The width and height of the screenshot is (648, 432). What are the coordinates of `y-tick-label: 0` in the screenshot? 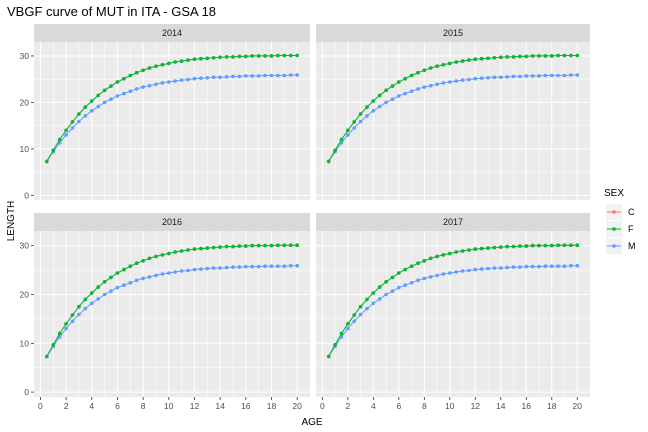 It's located at (26, 195).